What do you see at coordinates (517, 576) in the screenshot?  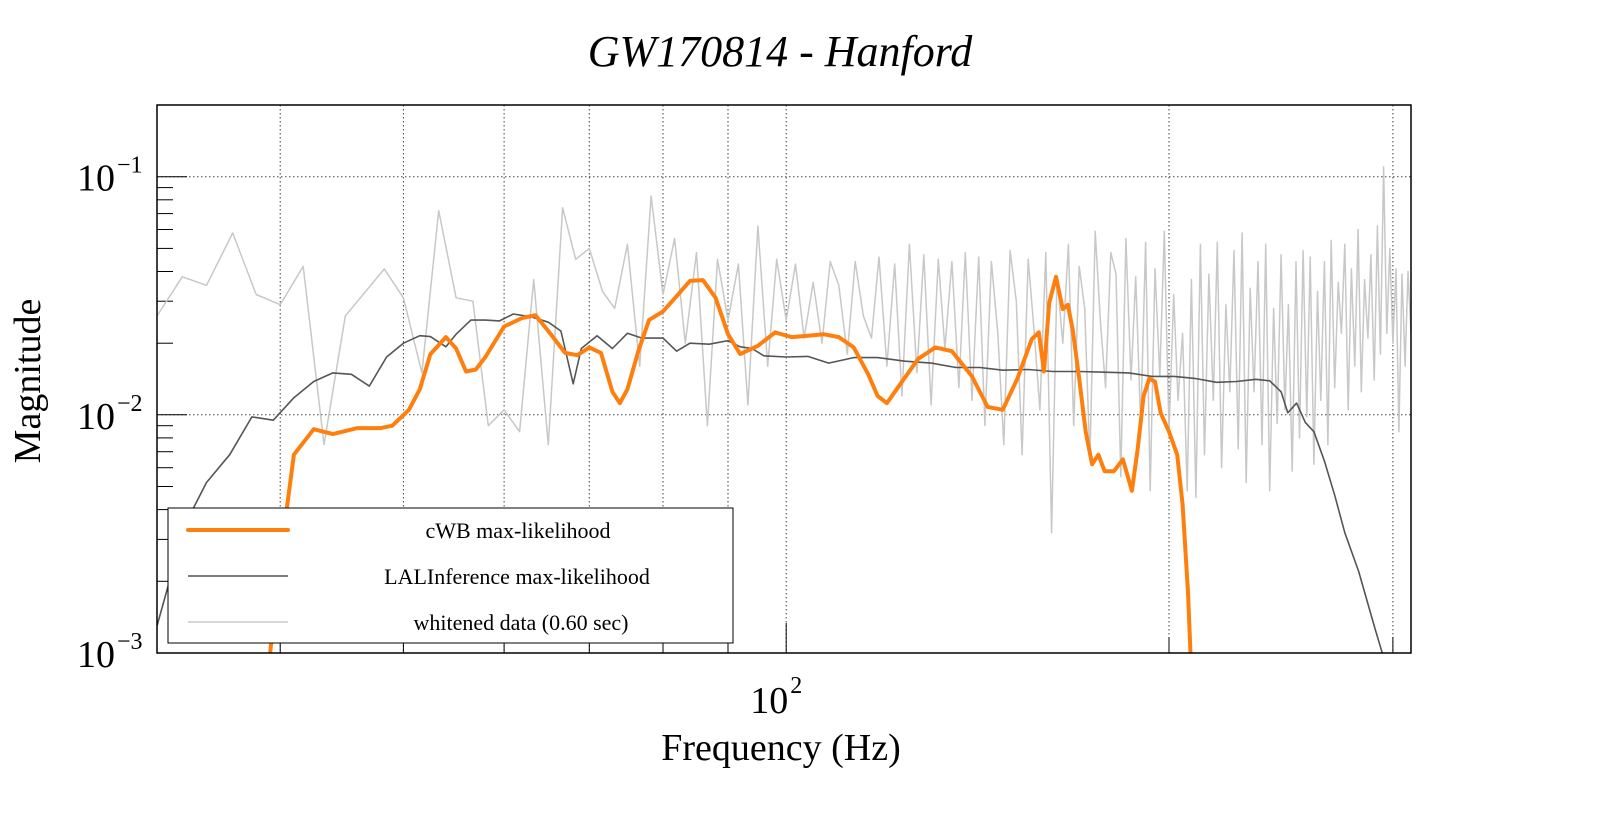 I see `legend-label-lalinference: LALInference max-likelihood` at bounding box center [517, 576].